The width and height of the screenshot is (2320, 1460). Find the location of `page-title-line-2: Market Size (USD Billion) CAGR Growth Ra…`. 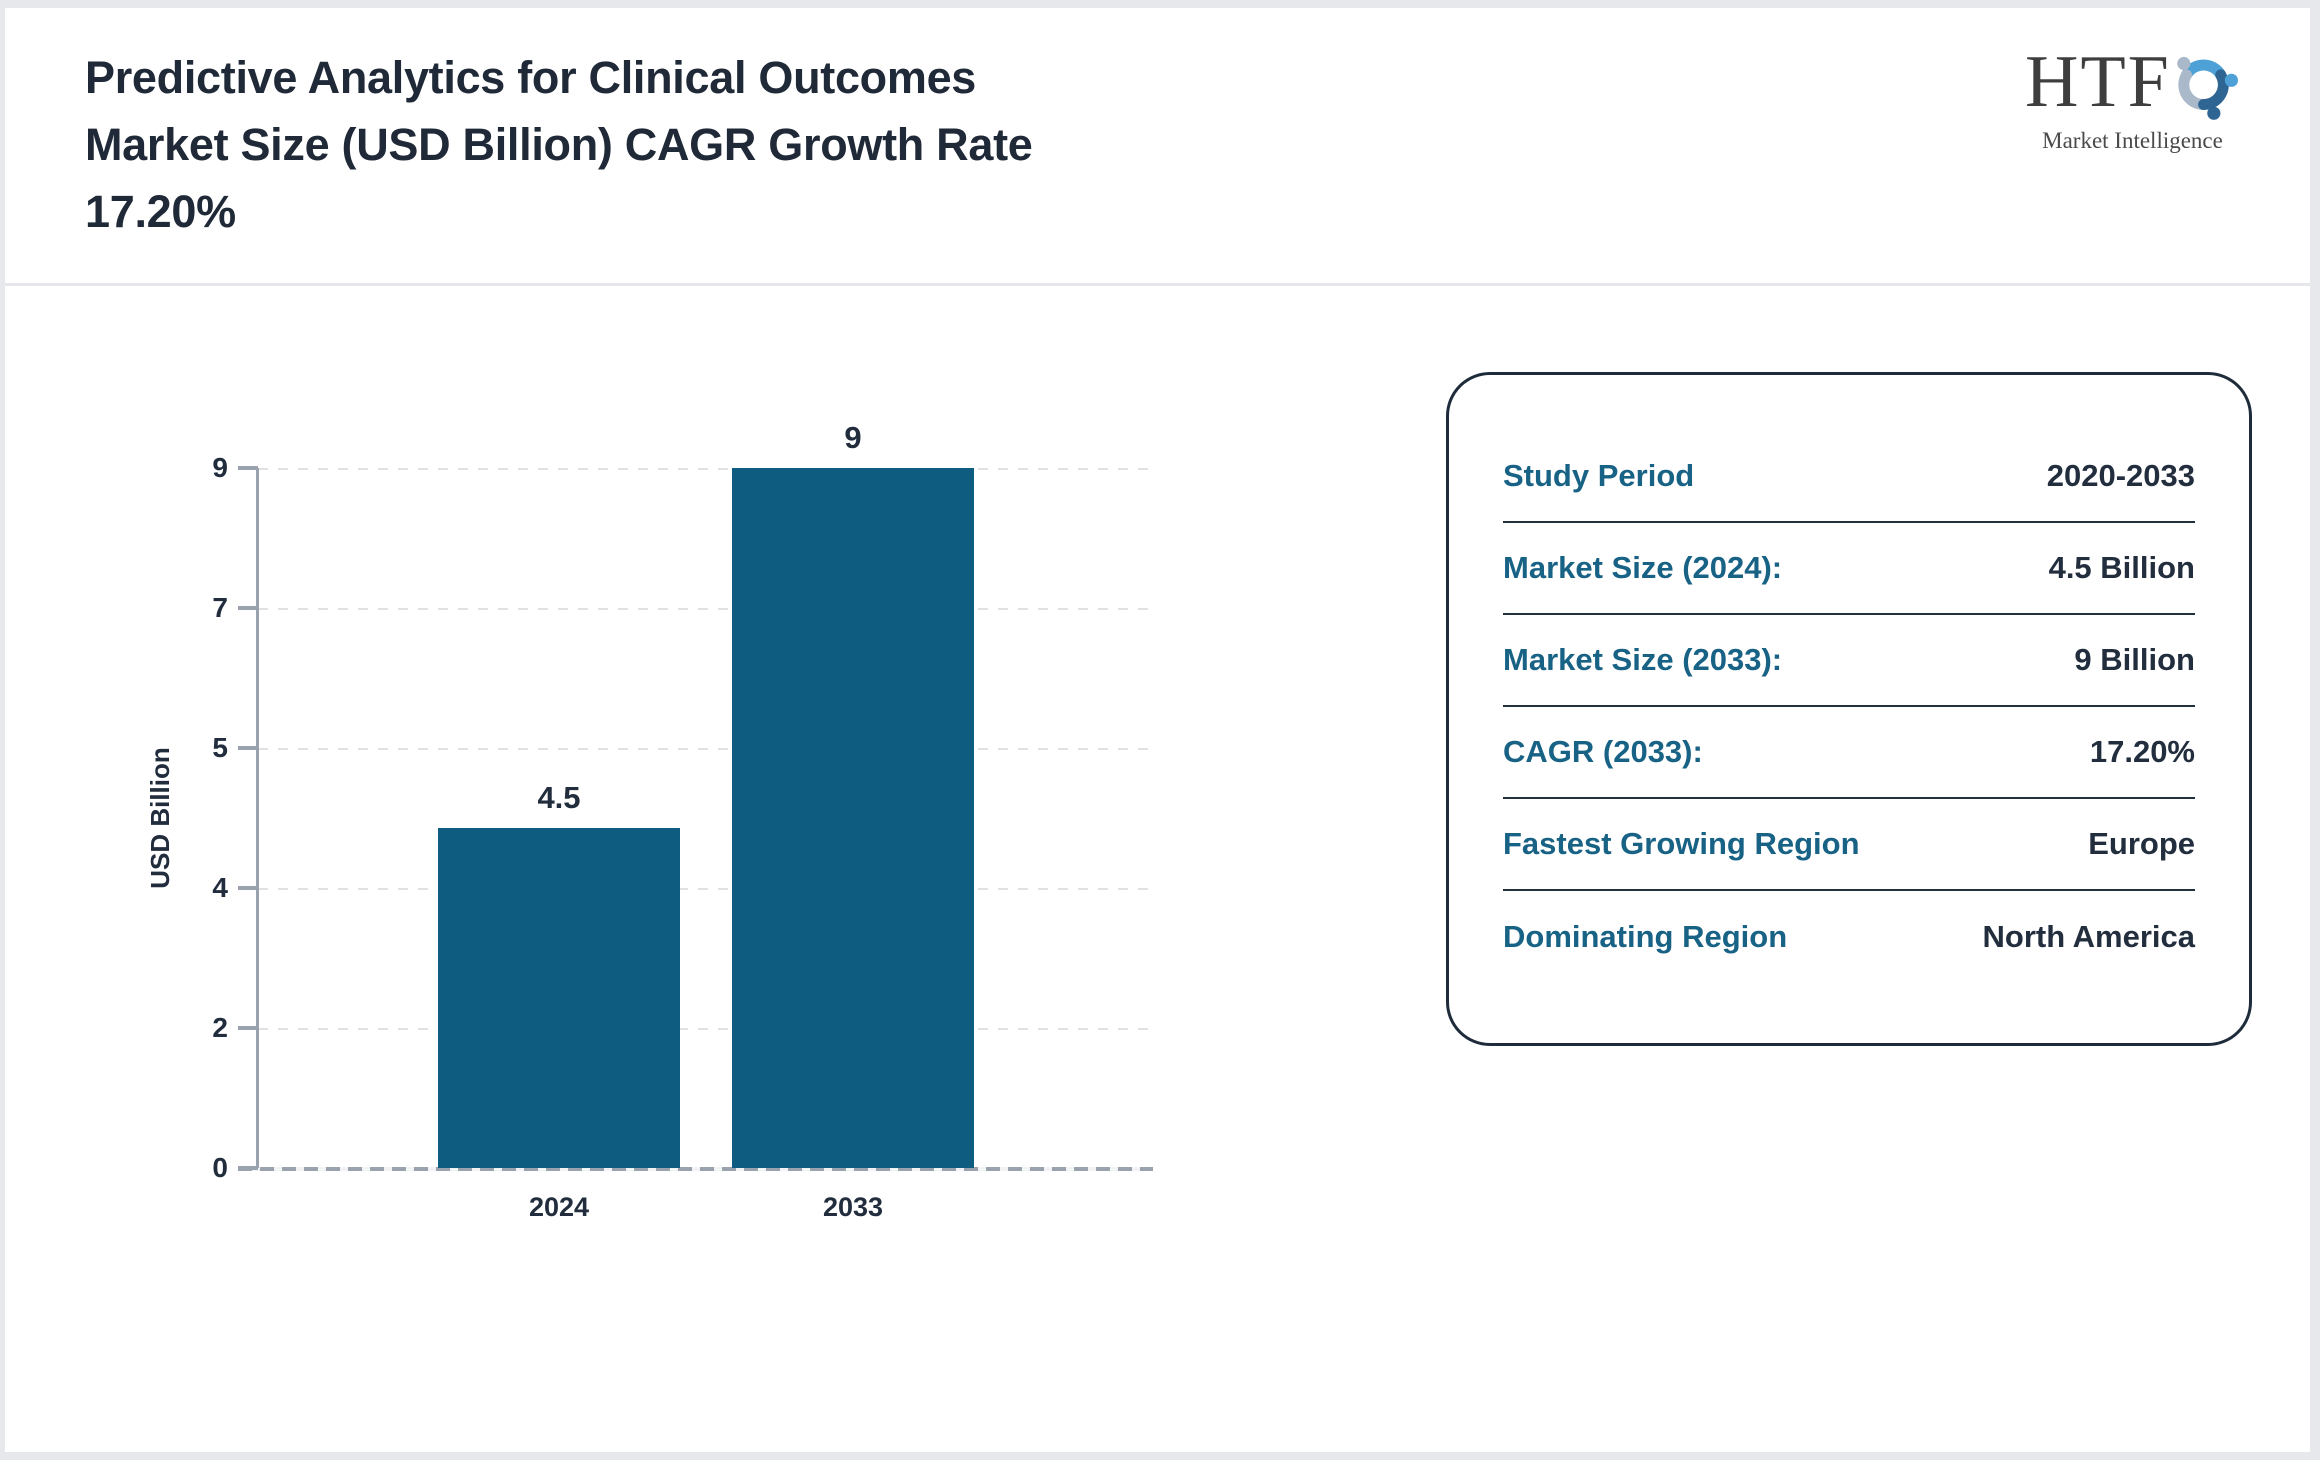

page-title-line-2: Market Size (USD Billion) CAGR Growth Ra… is located at coordinates (559, 144).